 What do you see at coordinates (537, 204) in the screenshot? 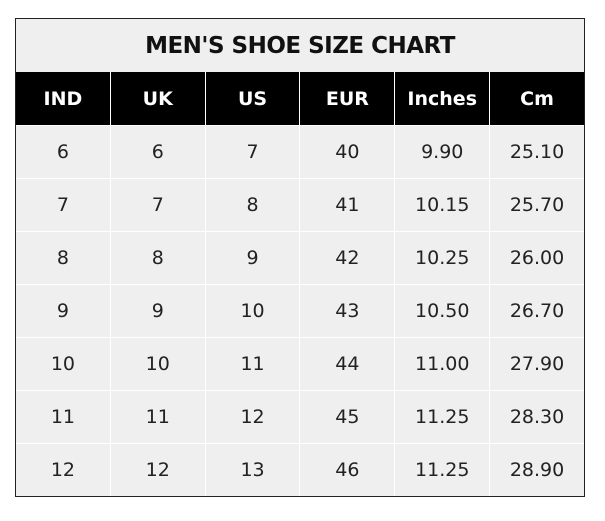
I see `table-cell: 25.70` at bounding box center [537, 204].